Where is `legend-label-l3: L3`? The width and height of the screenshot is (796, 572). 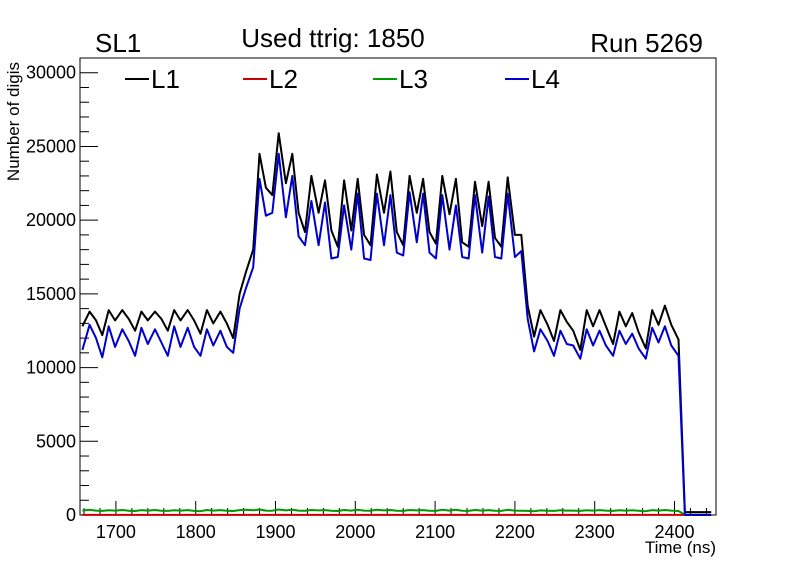 legend-label-l3: L3 is located at coordinates (413, 79).